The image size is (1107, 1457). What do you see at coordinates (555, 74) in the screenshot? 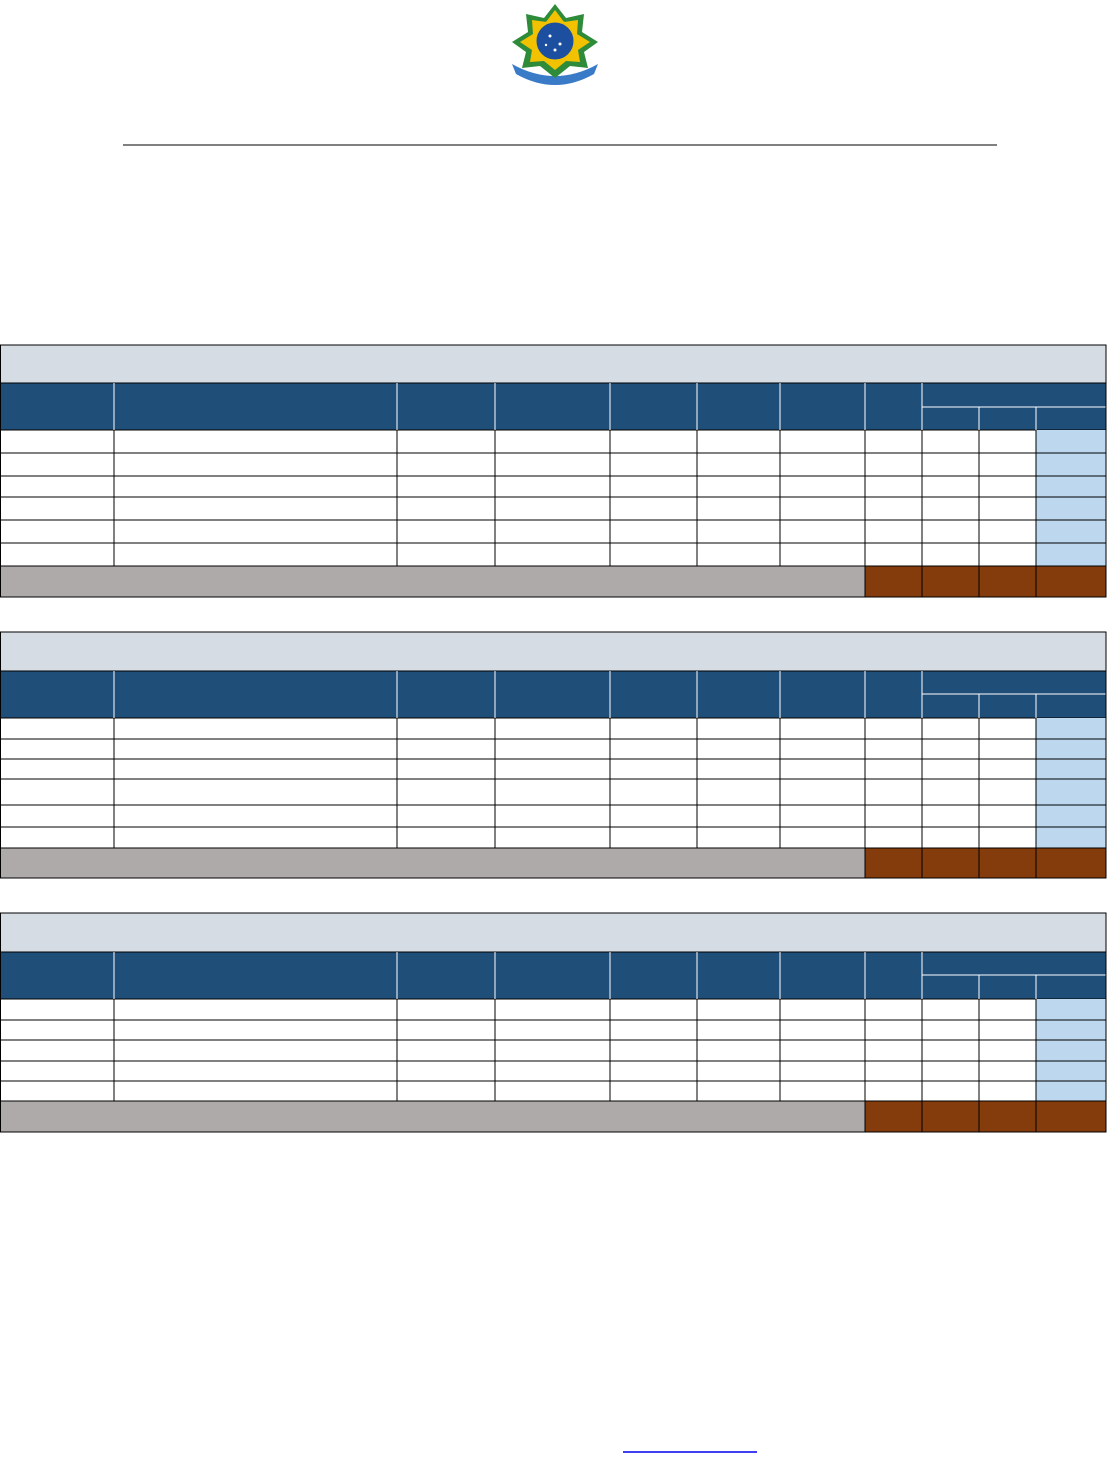
I see `emblem-ribbon` at bounding box center [555, 74].